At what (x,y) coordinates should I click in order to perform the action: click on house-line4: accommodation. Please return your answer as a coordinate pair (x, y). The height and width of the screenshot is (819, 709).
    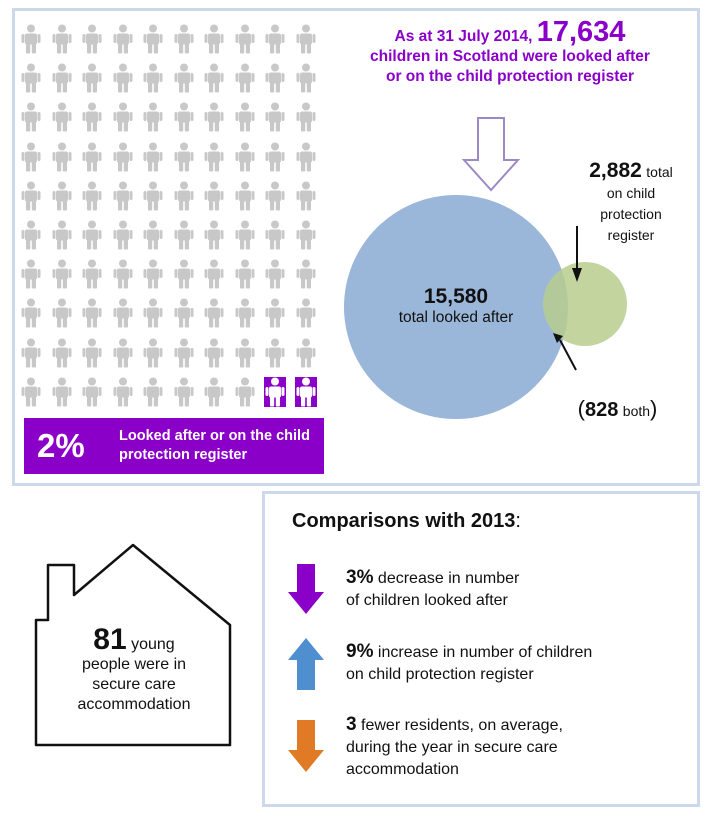
    Looking at the image, I should click on (134, 704).